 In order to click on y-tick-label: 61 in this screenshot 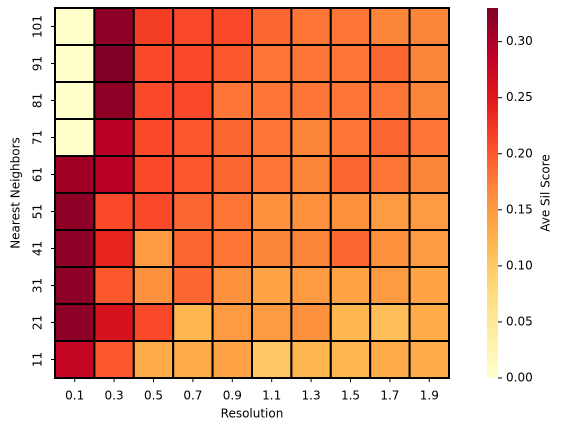, I will do `click(38, 174)`.